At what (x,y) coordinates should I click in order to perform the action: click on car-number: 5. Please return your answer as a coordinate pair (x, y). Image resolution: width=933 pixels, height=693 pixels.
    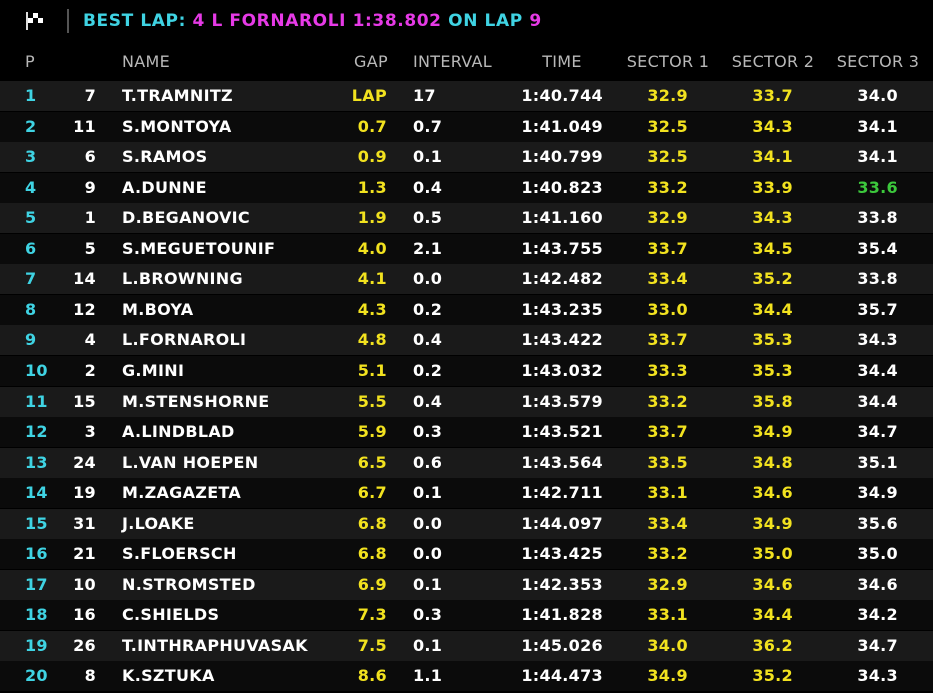
    Looking at the image, I should click on (90, 248).